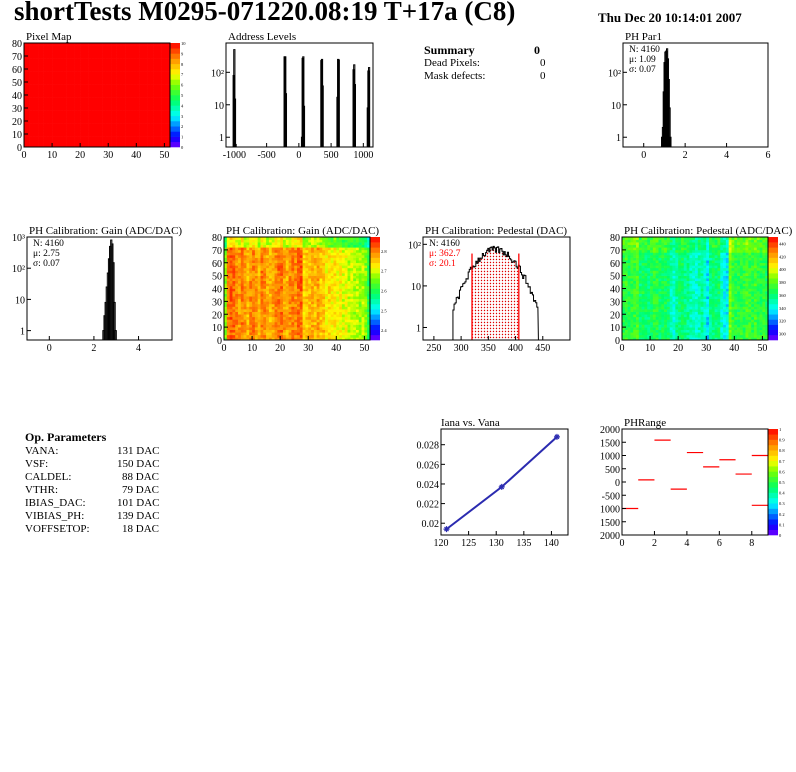 This screenshot has height=772, width=796. I want to click on x-tick-label: 500, so click(331, 155).